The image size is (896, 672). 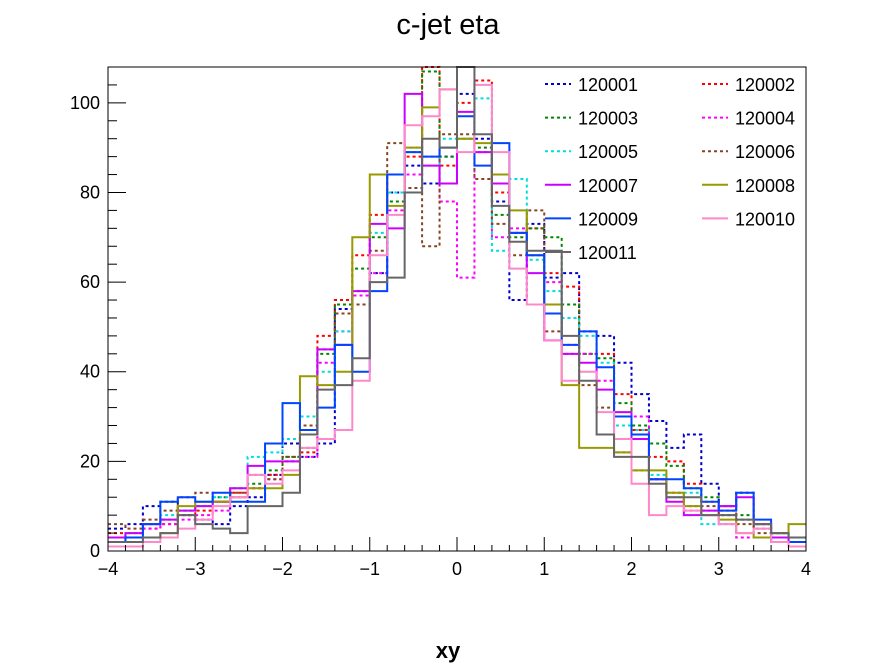 What do you see at coordinates (90, 461) in the screenshot?
I see `y-tick-label: 20` at bounding box center [90, 461].